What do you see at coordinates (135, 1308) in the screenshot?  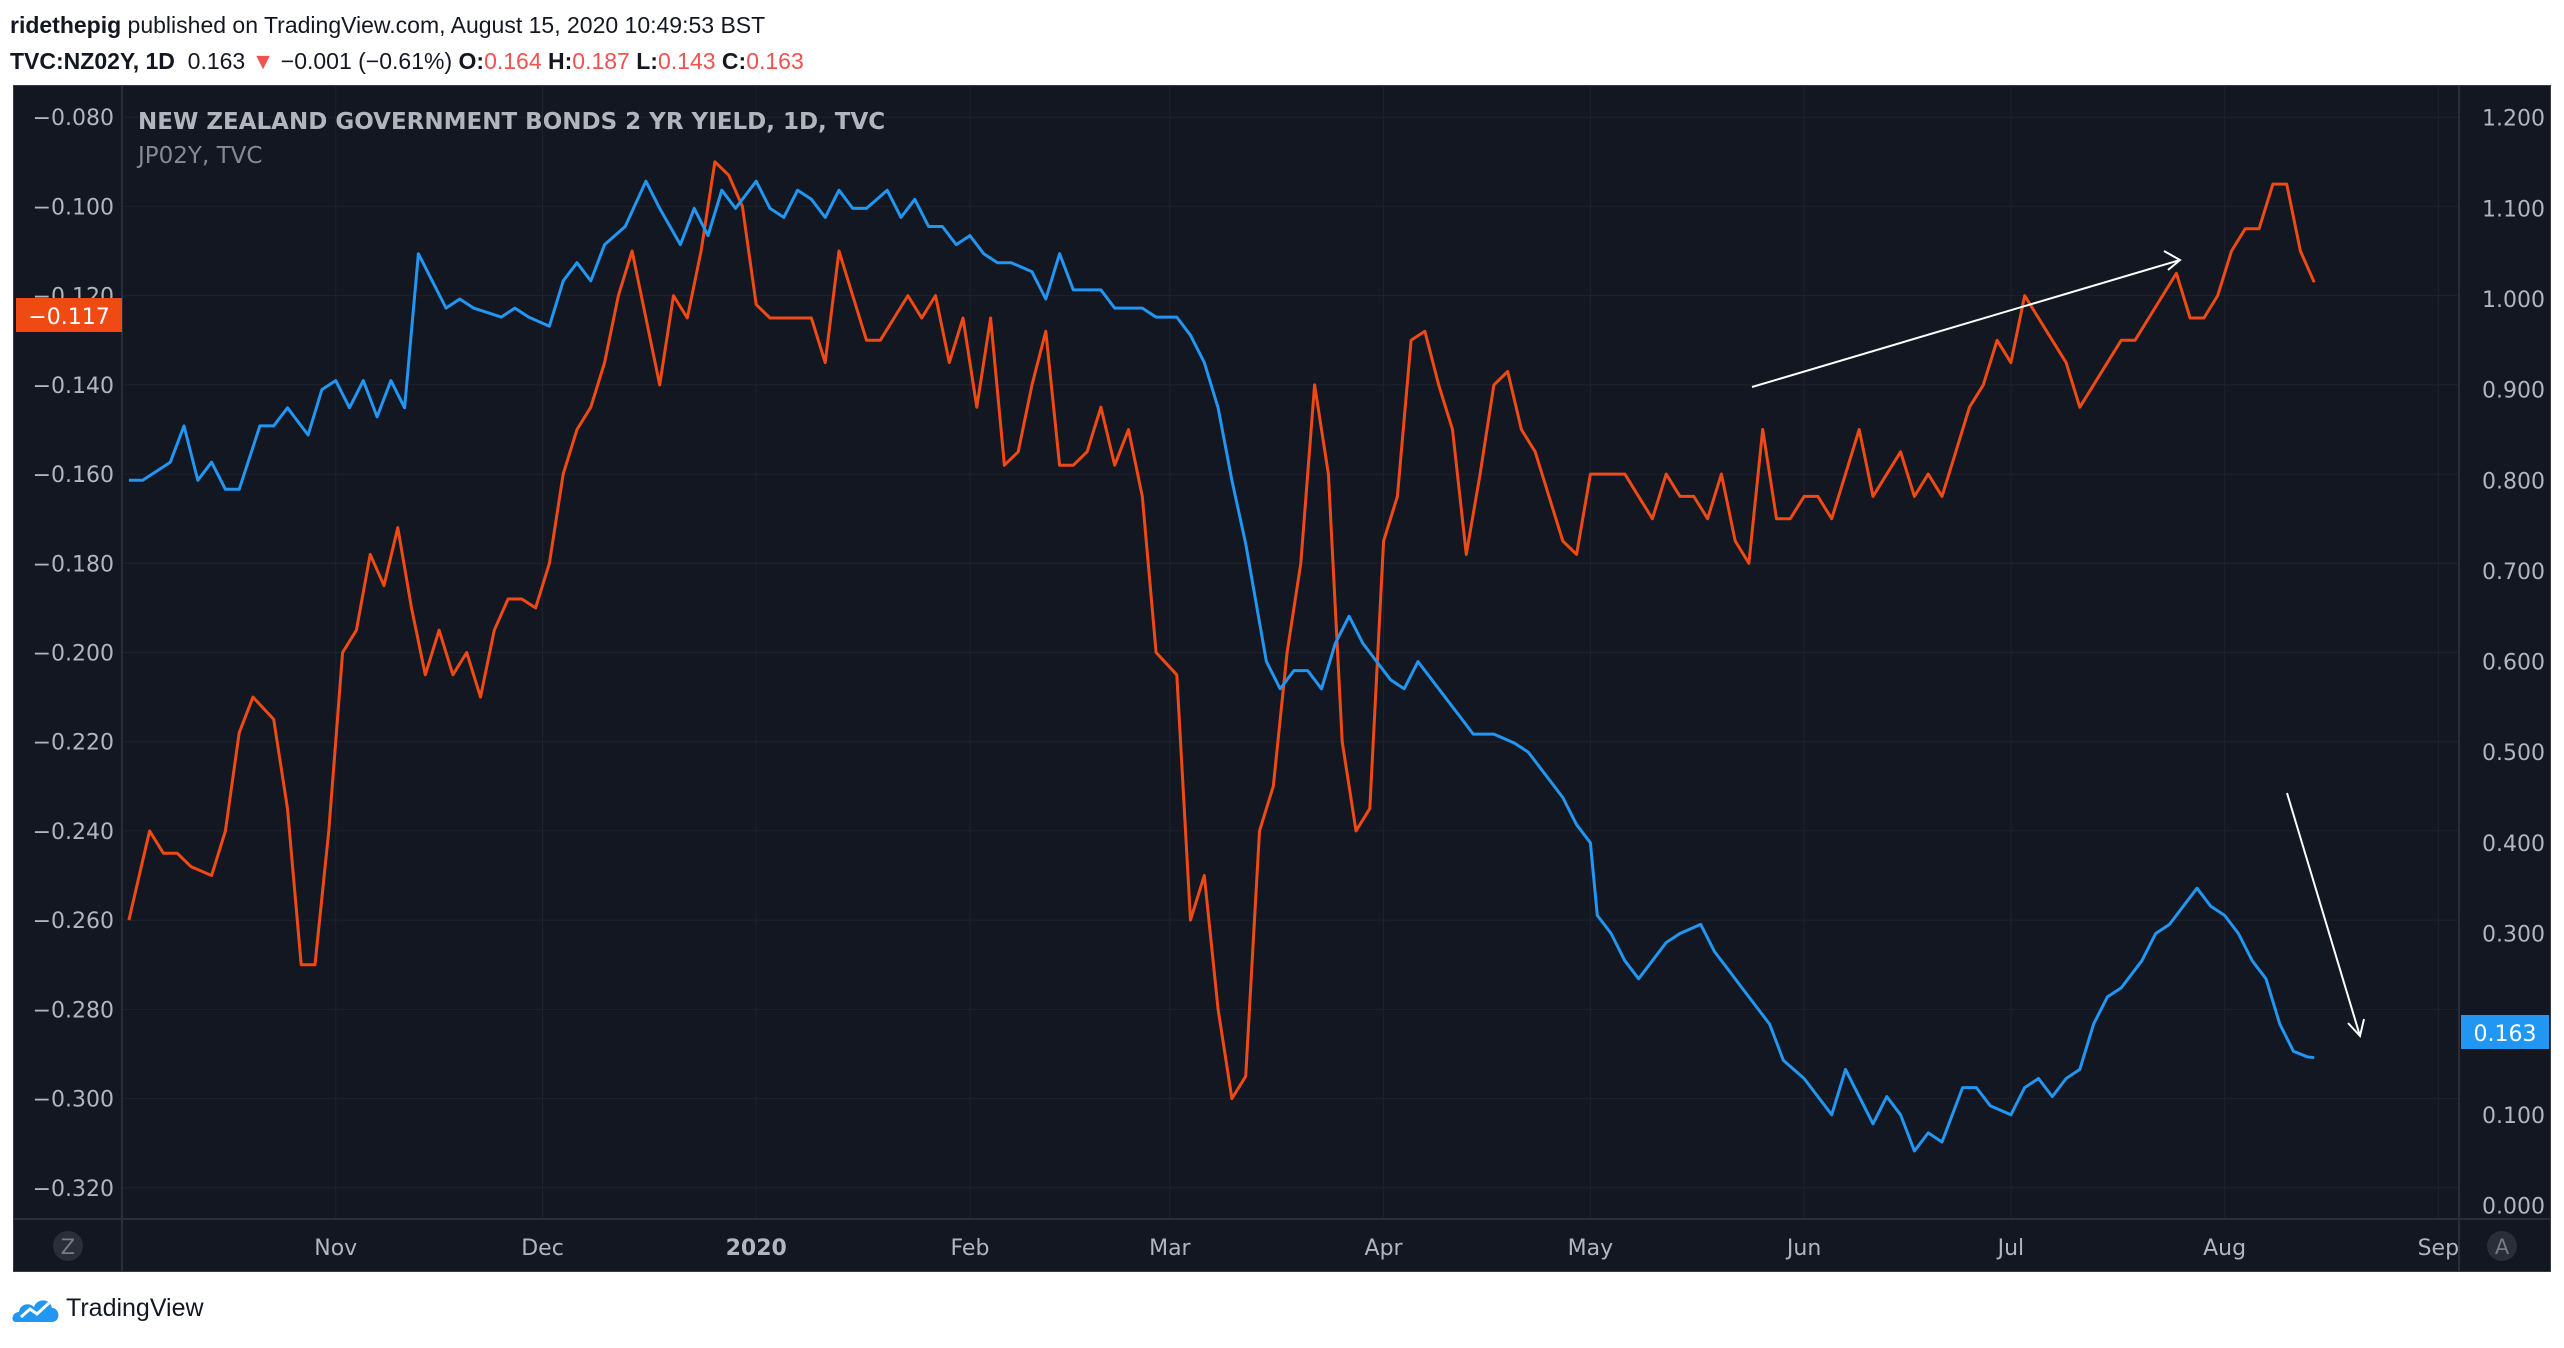 I see `tradingview-brand: TradingView` at bounding box center [135, 1308].